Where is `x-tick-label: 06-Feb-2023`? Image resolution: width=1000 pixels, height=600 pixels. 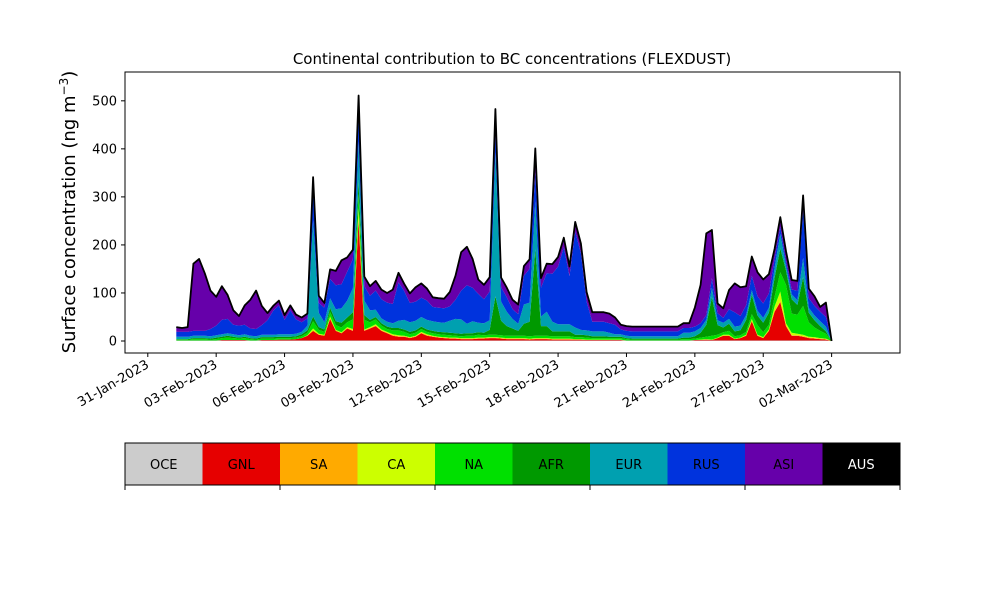 x-tick-label: 06-Feb-2023 is located at coordinates (249, 384).